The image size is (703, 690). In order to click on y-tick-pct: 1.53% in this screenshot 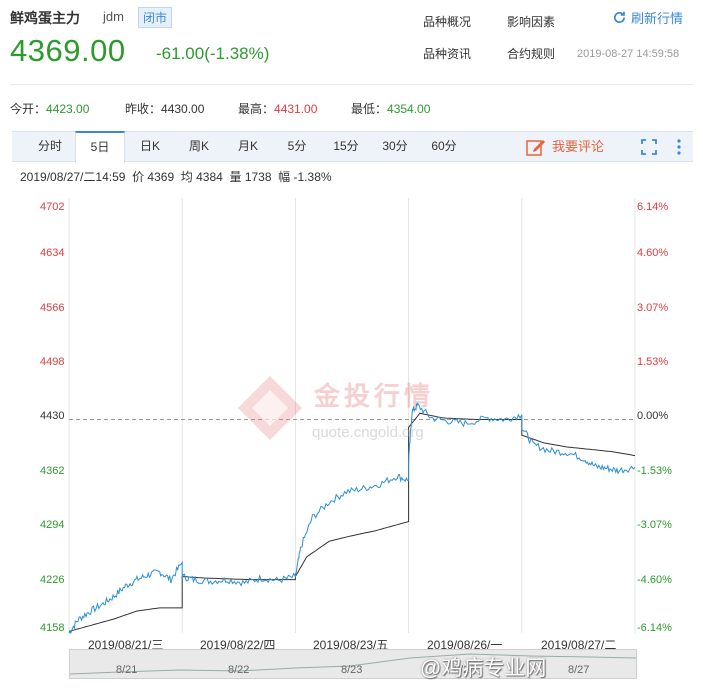, I will do `click(653, 362)`.